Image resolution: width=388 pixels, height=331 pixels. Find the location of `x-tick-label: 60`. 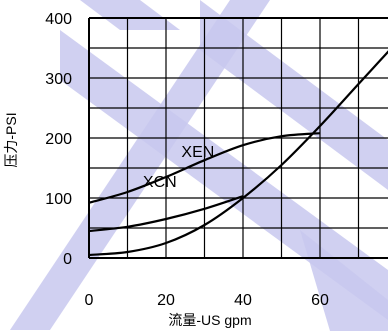

x-tick-label: 60 is located at coordinates (320, 300).